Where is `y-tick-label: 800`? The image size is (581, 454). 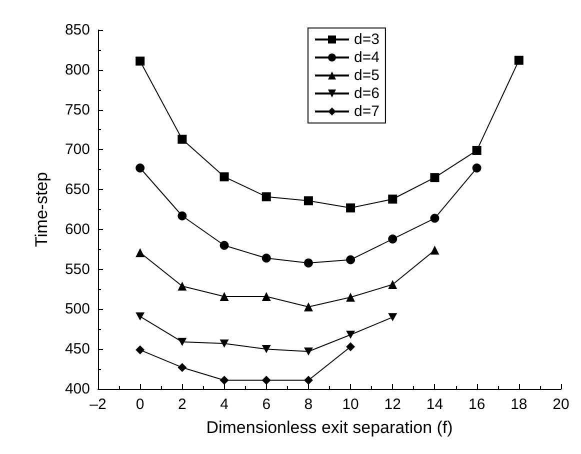 y-tick-label: 800 is located at coordinates (77, 69).